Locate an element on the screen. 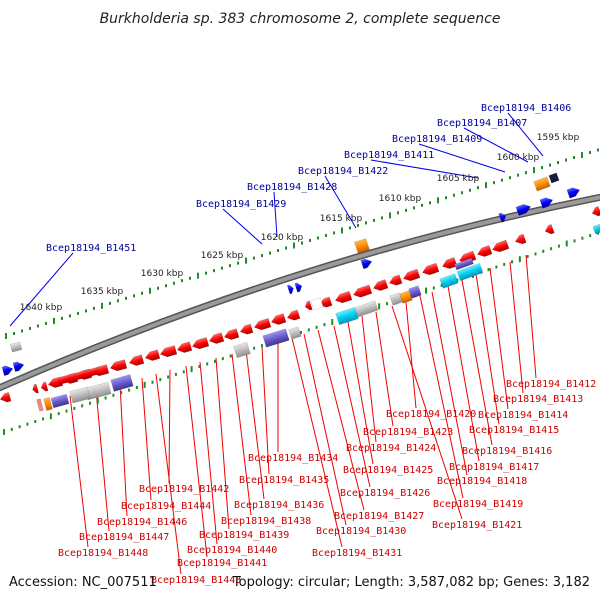 This screenshot has height=600, width=600. inner-gene-label: Bcep18194_B1442 is located at coordinates (184, 489).